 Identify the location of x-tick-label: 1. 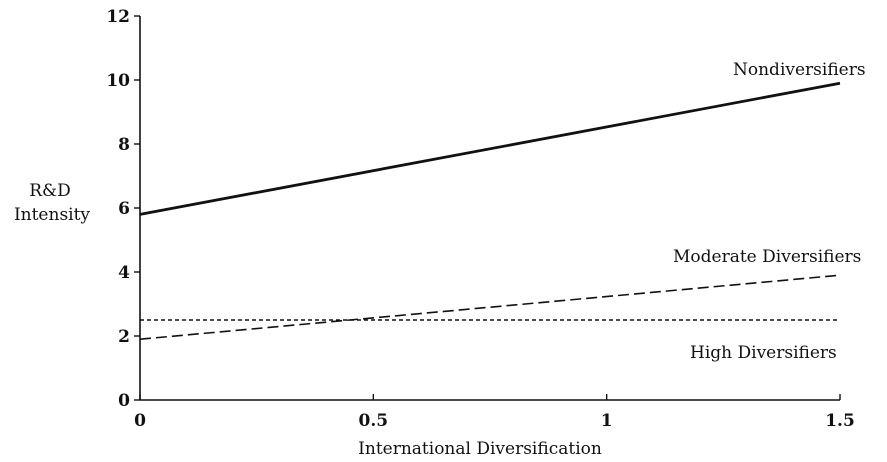
(607, 421).